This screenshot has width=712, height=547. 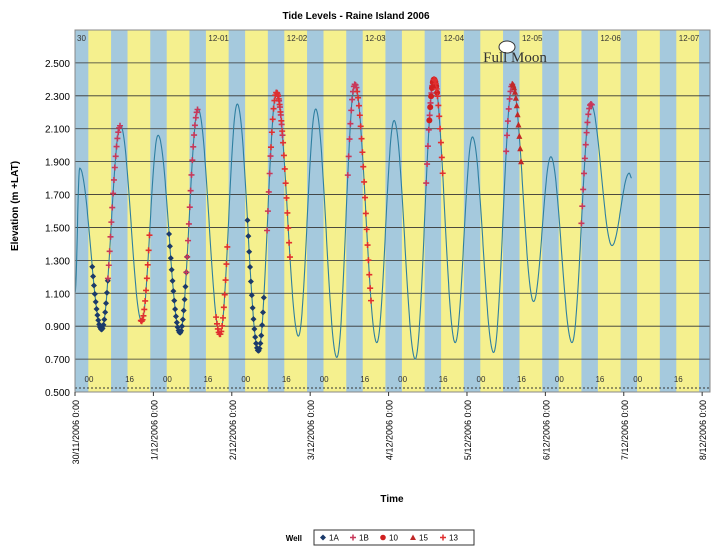 I want to click on y-tick-label: 1.700, so click(x=57, y=196).